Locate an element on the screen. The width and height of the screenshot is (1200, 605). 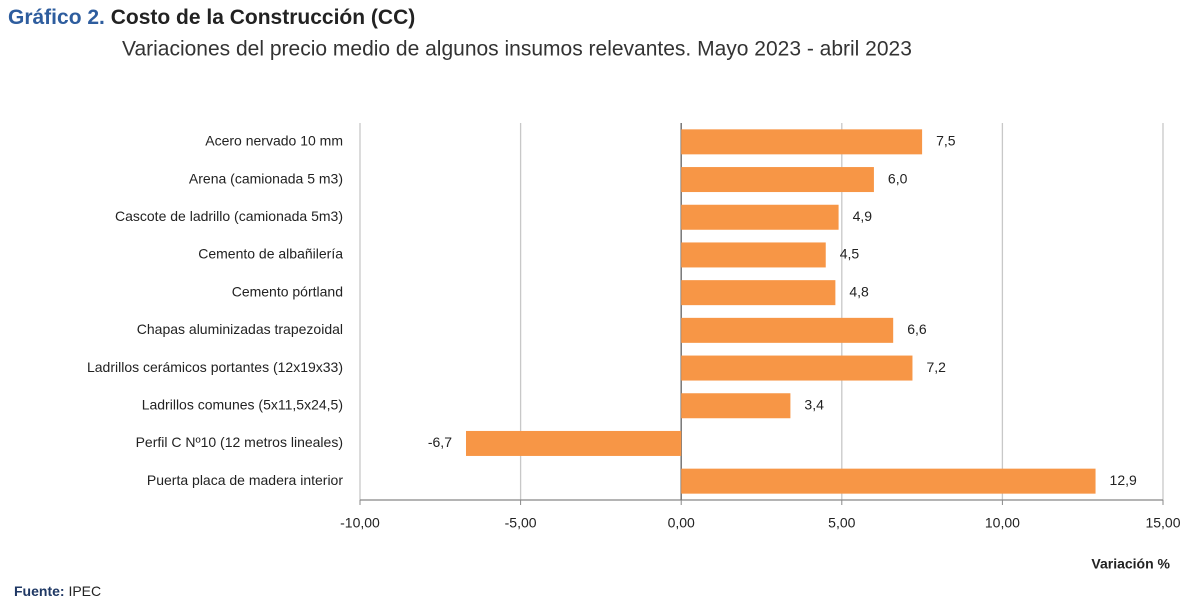
x-tick-label: -10,00 is located at coordinates (360, 523).